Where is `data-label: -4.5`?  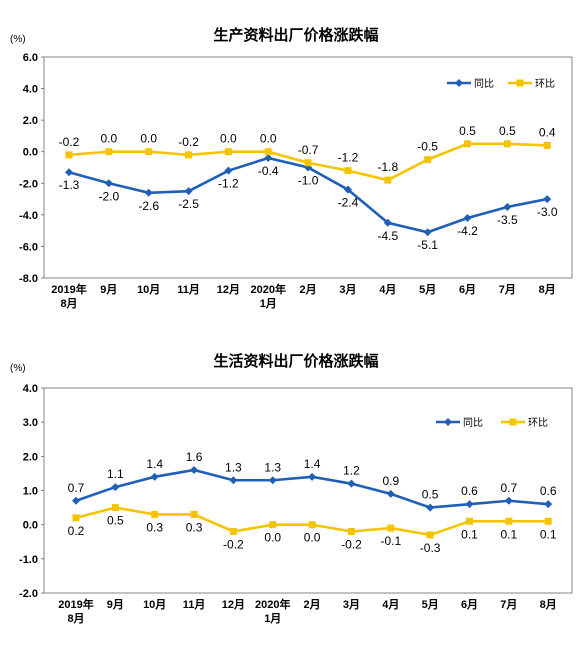 data-label: -4.5 is located at coordinates (387, 236).